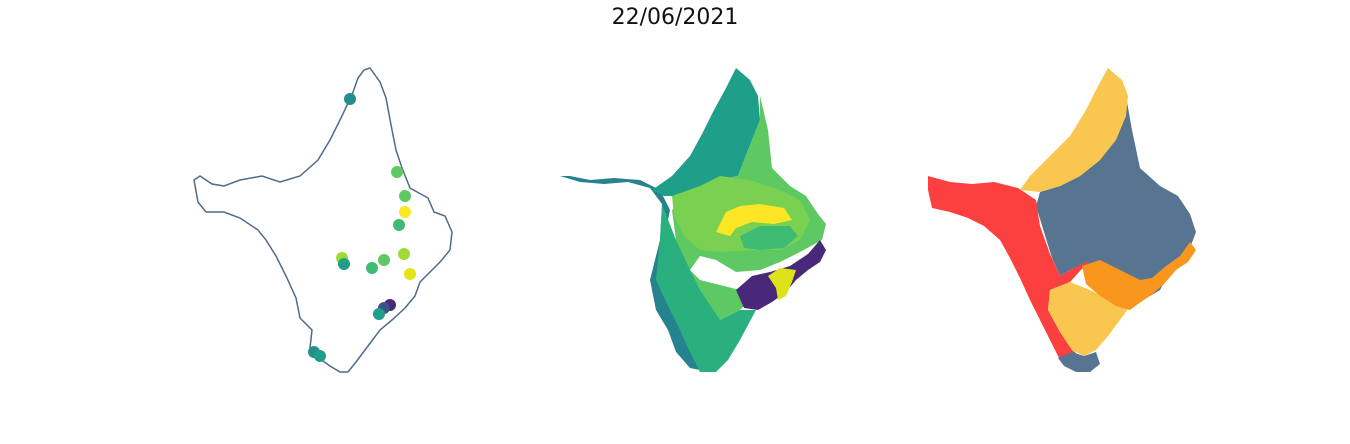 Image resolution: width=1350 pixels, height=444 pixels. Describe the element at coordinates (706, 288) in the screenshot. I see `region-south` at that location.